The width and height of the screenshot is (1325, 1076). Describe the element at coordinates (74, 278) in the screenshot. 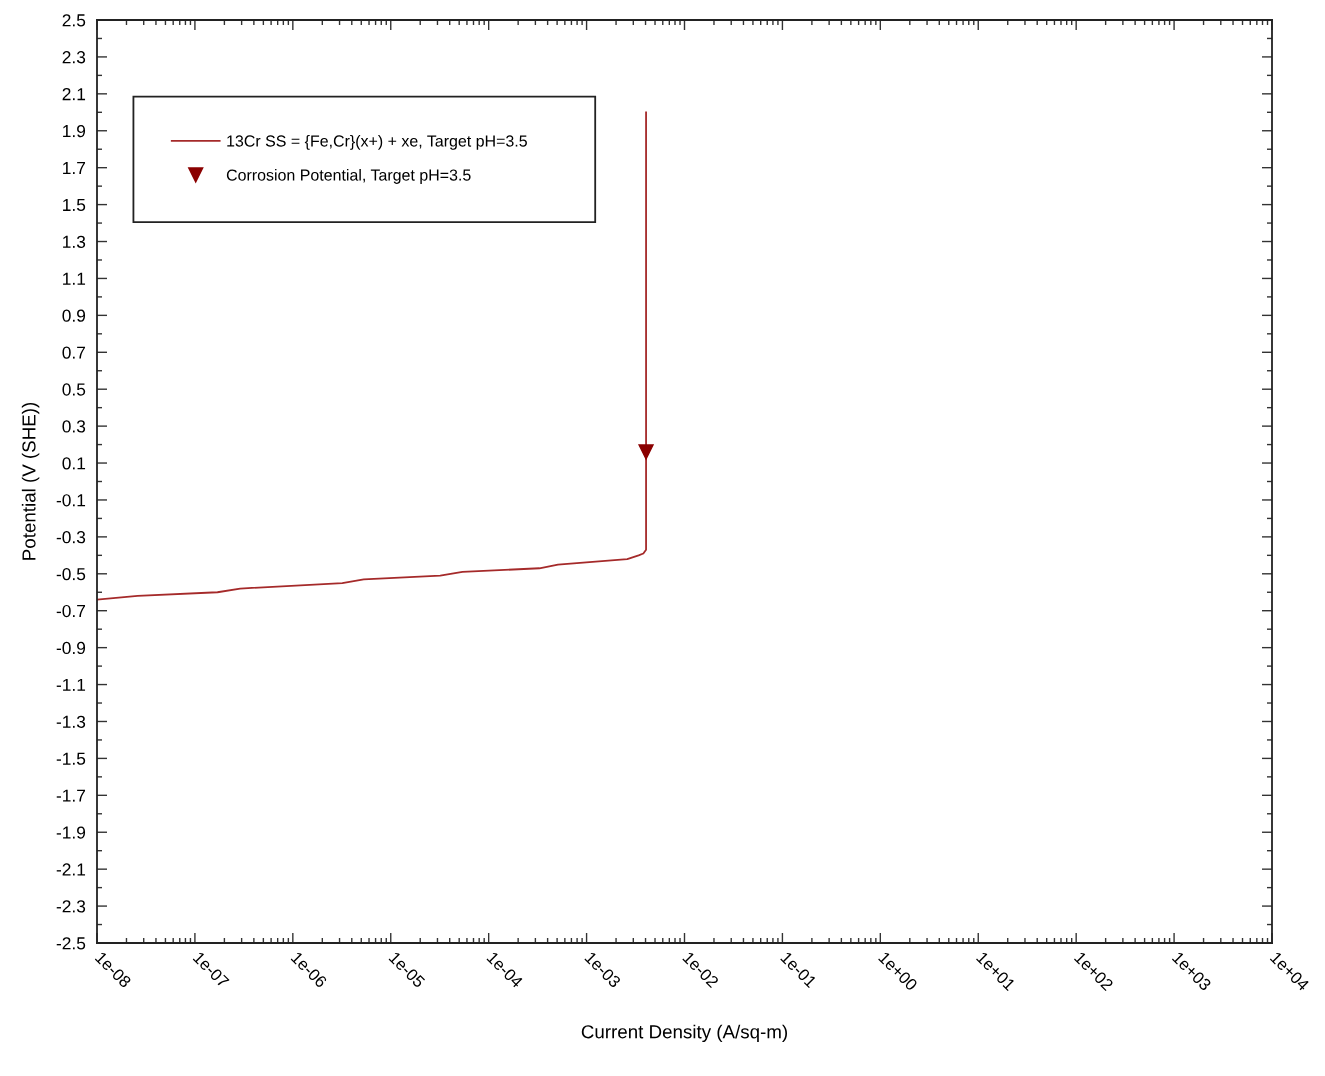

I see `y-tick-label: 1.1` at that location.